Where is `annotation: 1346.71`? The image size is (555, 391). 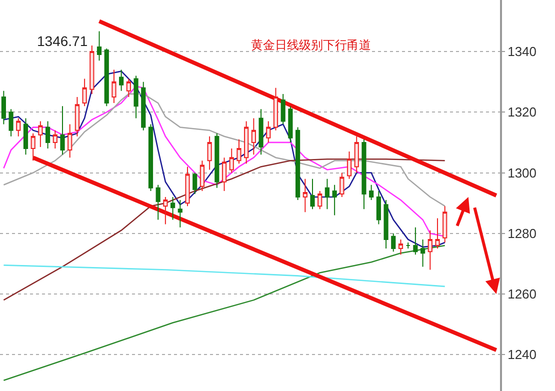
annotation: 1346.71 is located at coordinates (62, 41).